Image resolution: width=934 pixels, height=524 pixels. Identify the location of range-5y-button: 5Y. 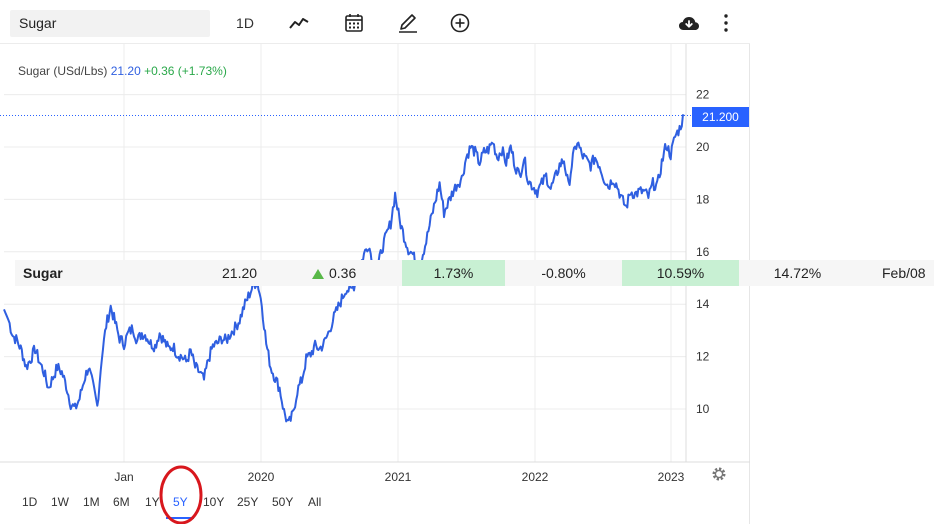
(180, 502).